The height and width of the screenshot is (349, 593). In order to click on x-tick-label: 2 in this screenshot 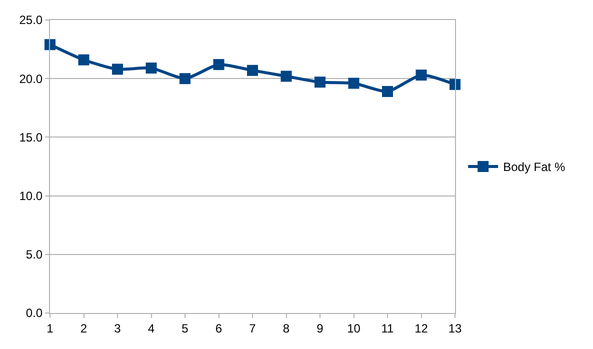, I will do `click(84, 328)`.